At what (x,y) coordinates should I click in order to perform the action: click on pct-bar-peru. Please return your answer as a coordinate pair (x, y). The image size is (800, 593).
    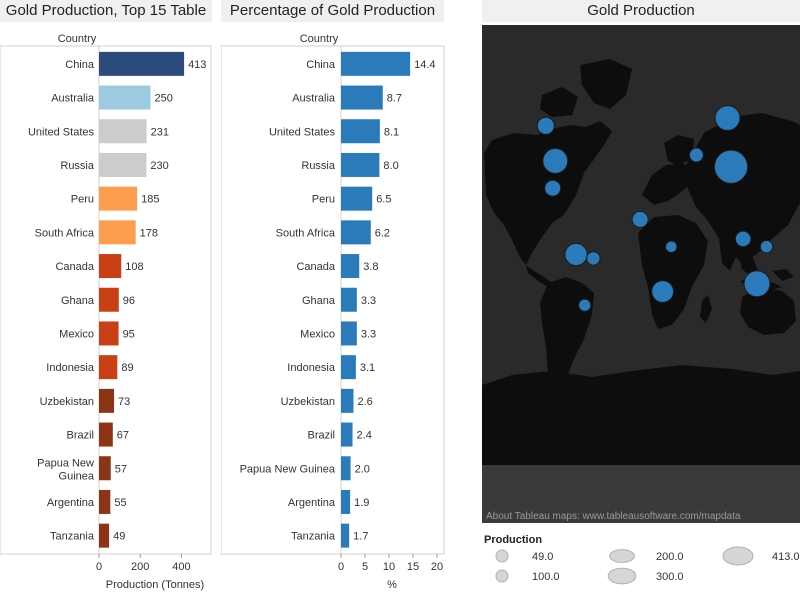
    Looking at the image, I should click on (357, 198).